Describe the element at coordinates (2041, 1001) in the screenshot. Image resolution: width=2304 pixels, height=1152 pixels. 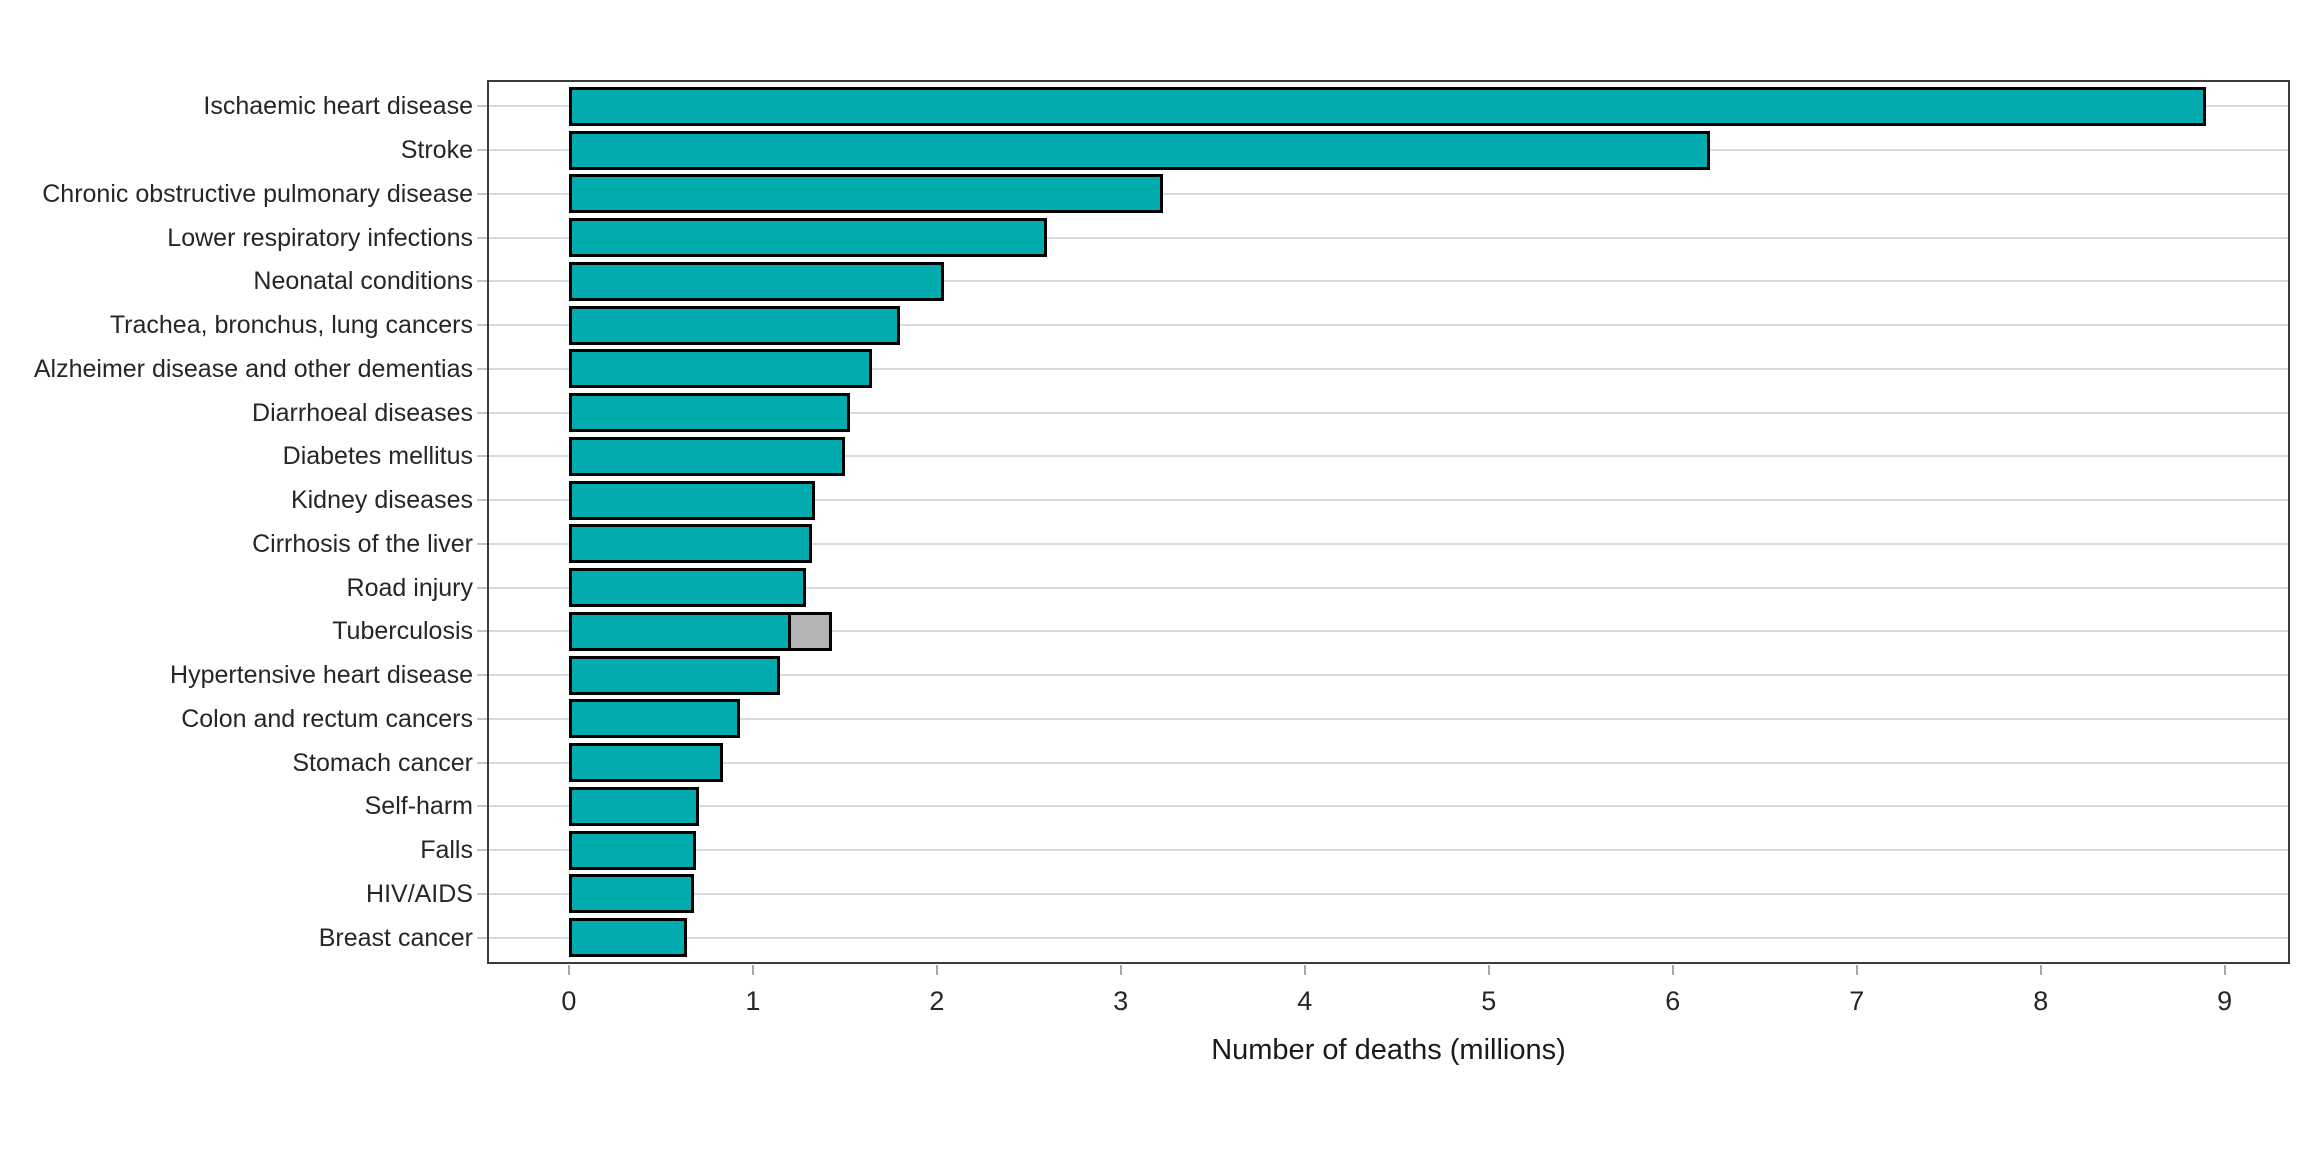
I see `x-tick-label: 8` at that location.